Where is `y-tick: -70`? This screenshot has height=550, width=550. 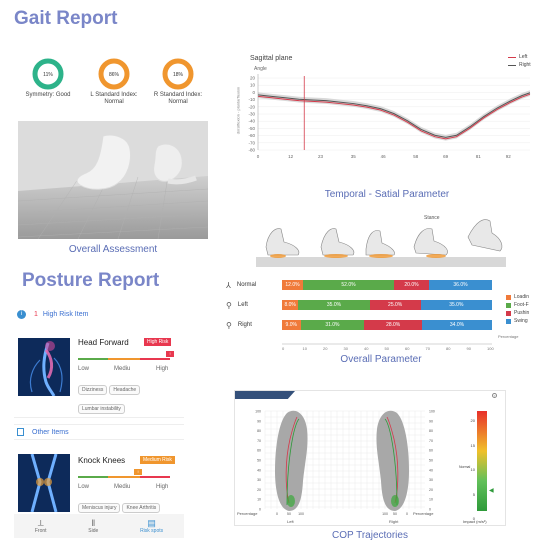 y-tick: -70 is located at coordinates (251, 142).